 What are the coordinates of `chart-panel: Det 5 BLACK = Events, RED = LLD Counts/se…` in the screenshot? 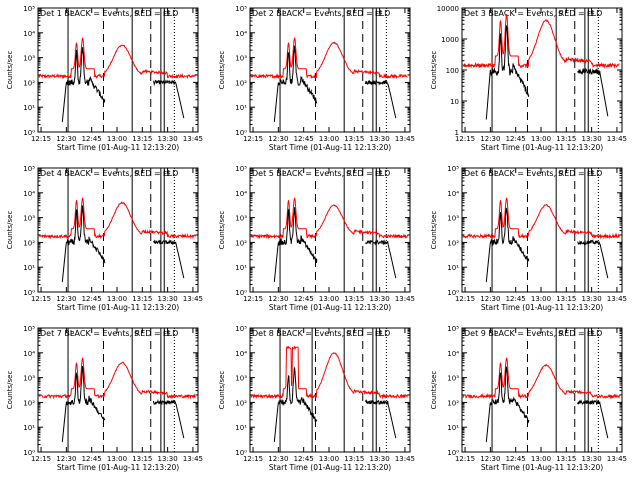 It's located at (316, 238).